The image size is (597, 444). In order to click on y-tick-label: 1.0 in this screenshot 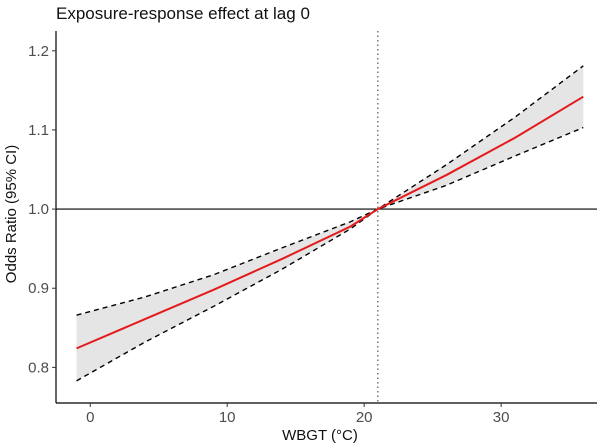, I will do `click(38, 209)`.